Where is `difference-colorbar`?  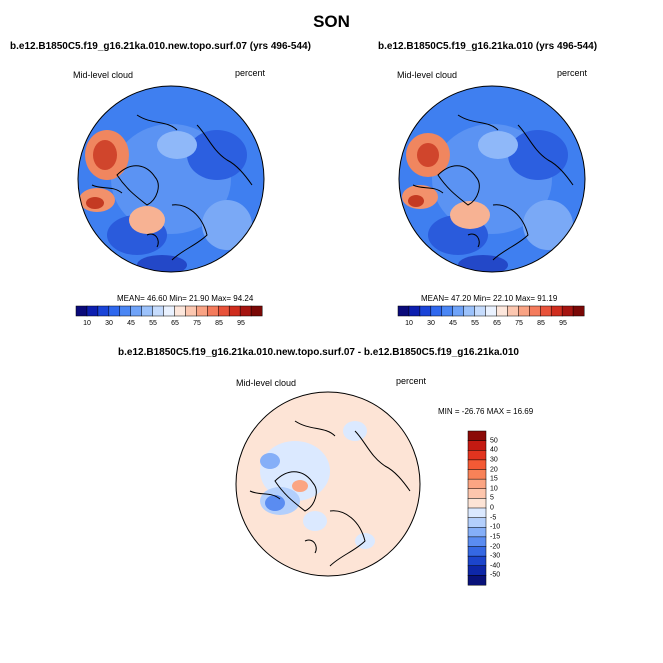 difference-colorbar is located at coordinates (477, 508).